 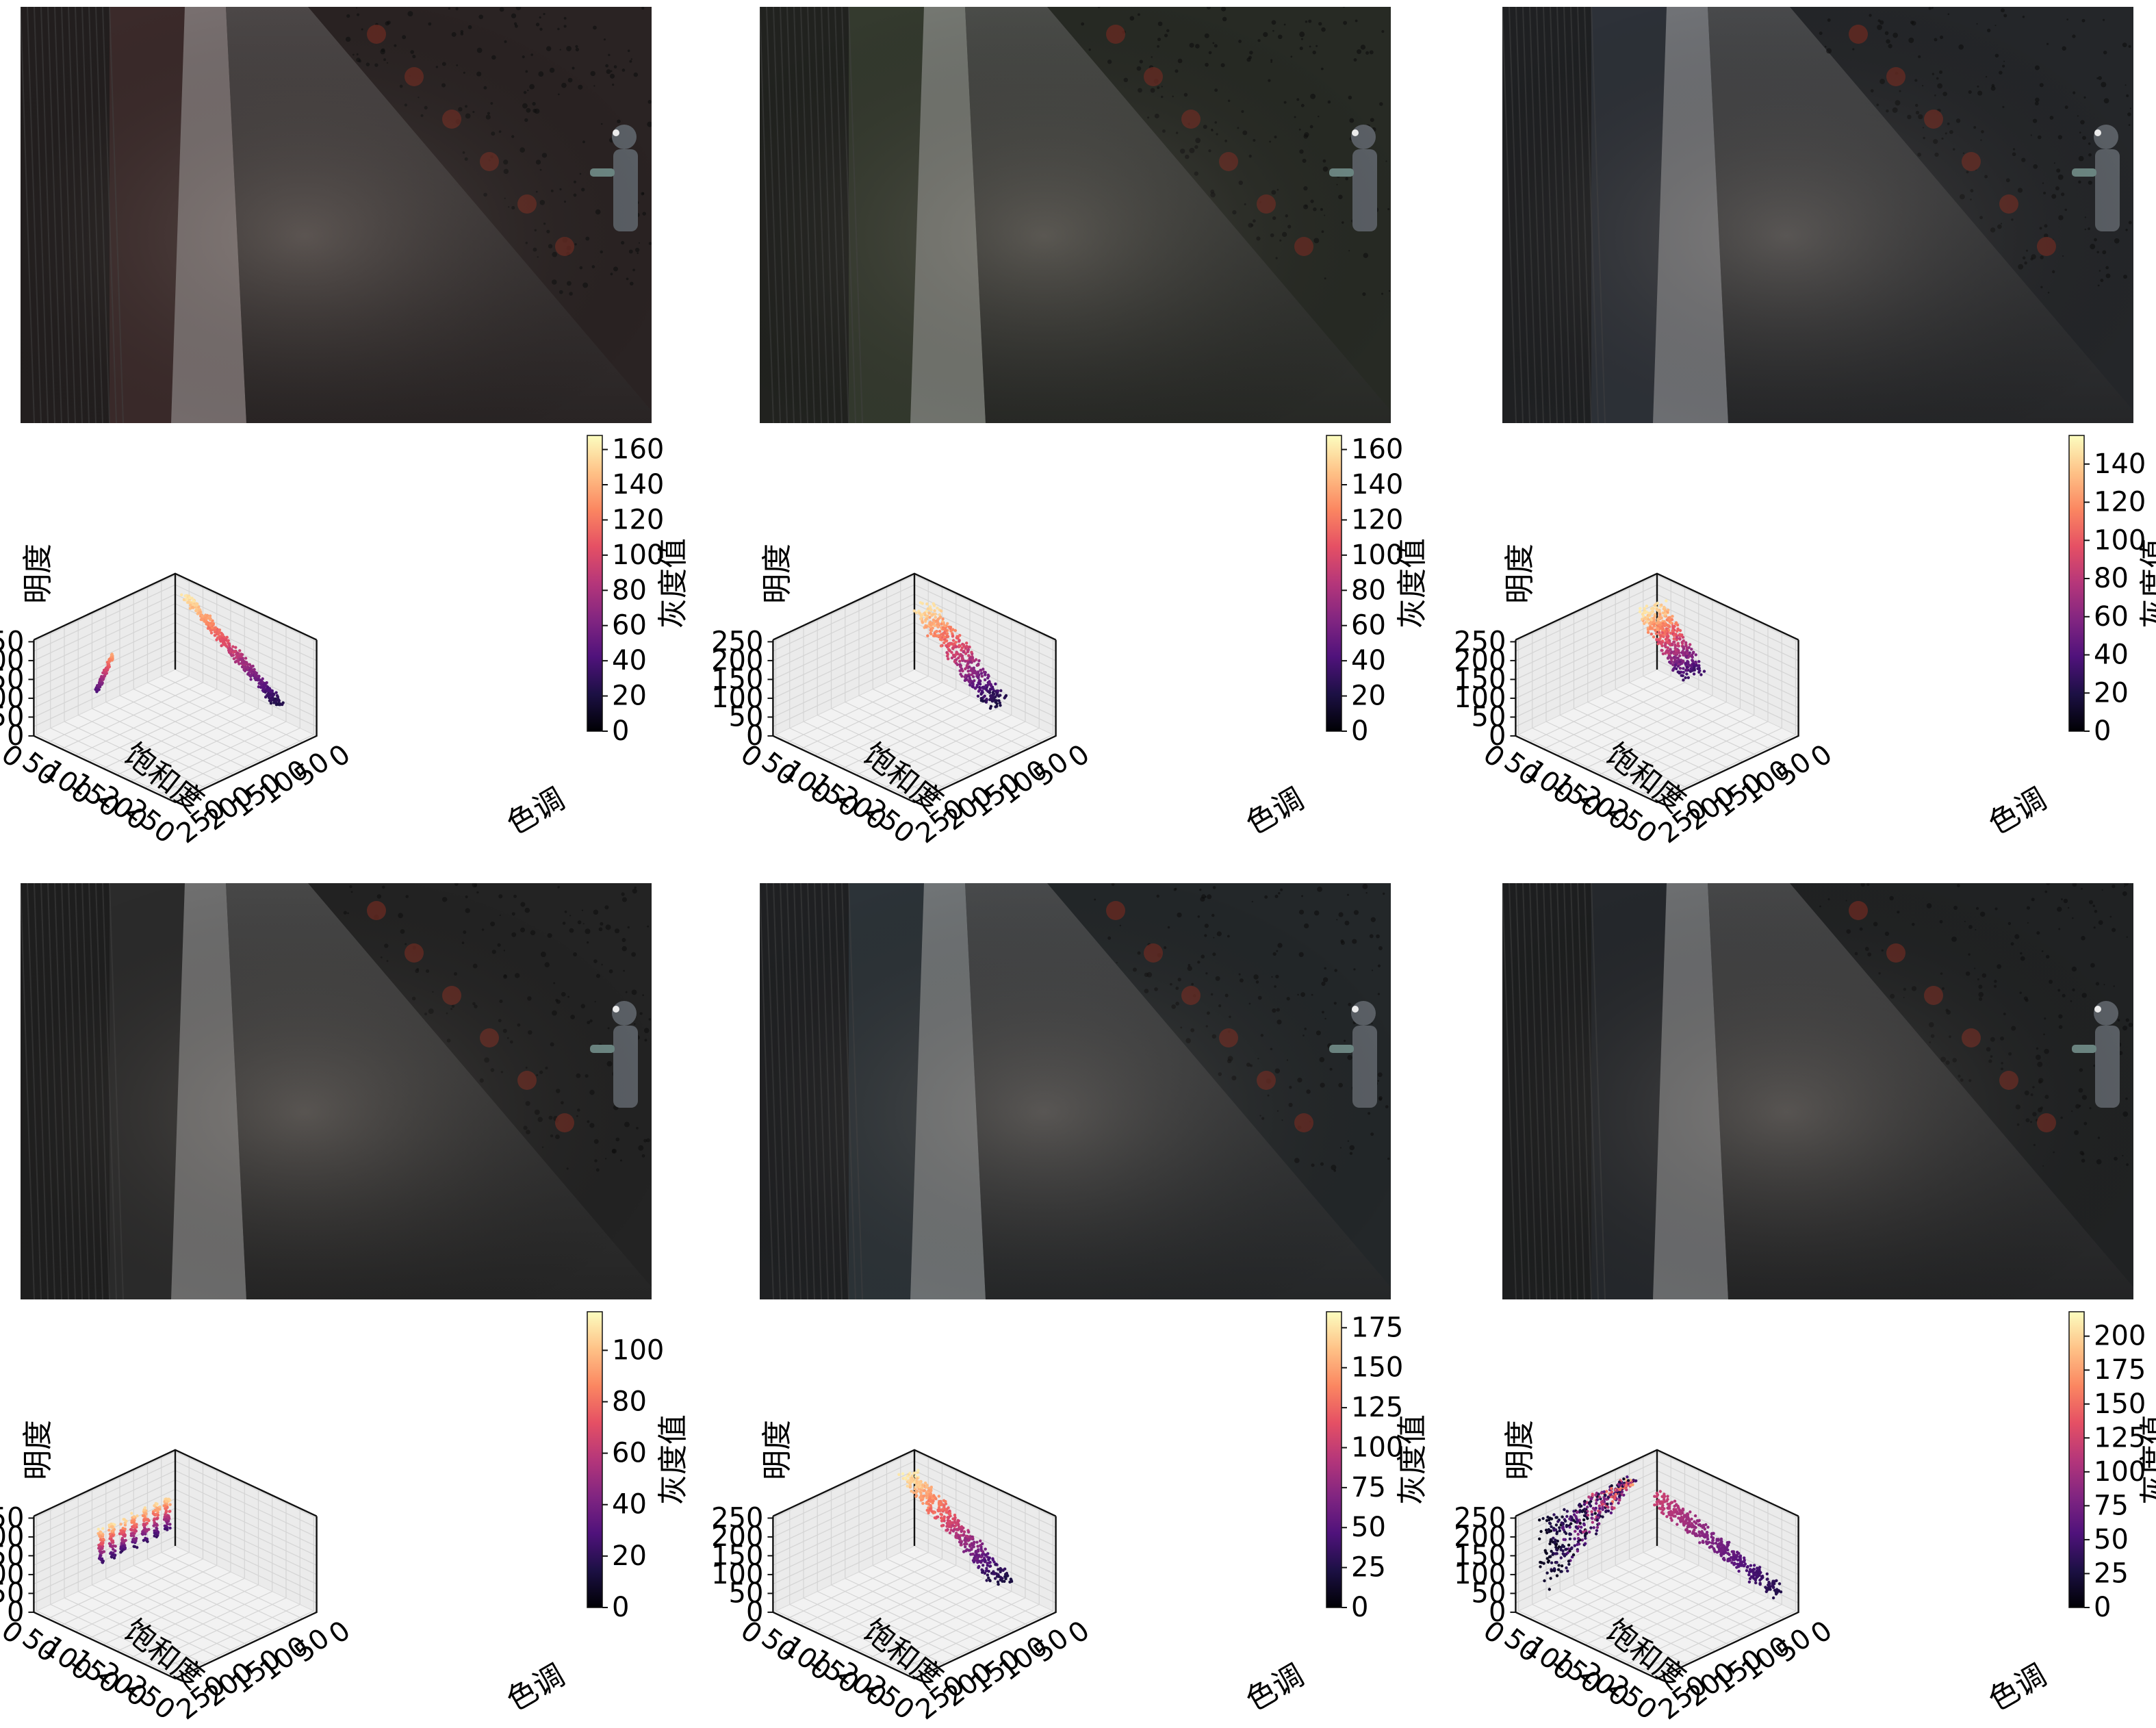 I want to click on colorbar: 0 20 40 60 80 100 灰度值, so click(x=639, y=1467).